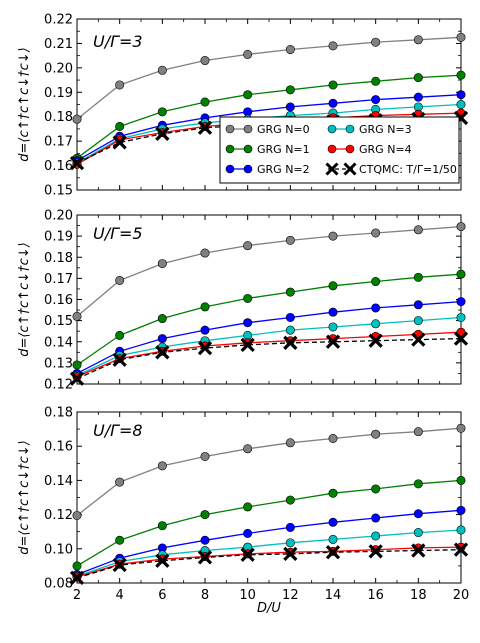  I want to click on y-tick-label: 0.19, so click(58, 237).